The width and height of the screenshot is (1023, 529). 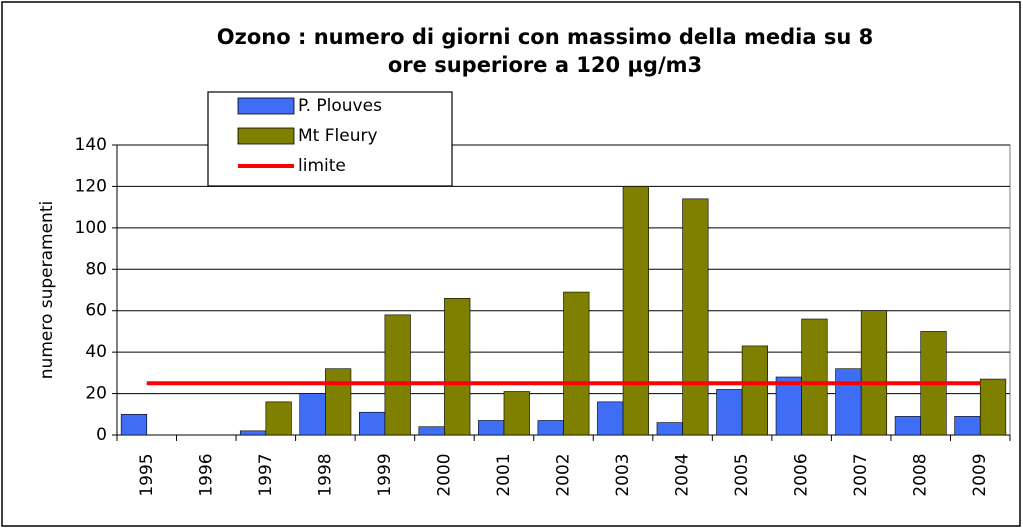 I want to click on y-tick-label: 60, so click(x=96, y=311).